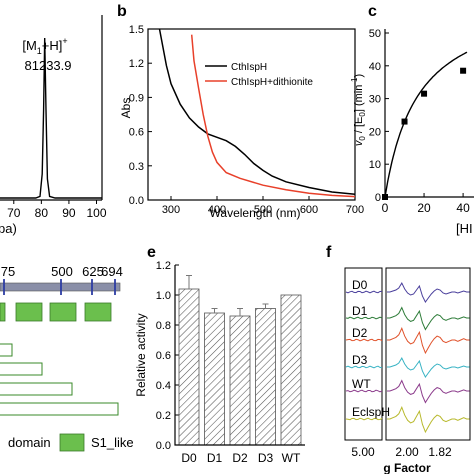  Describe the element at coordinates (29, 442) in the screenshot. I see `legend-domain-label: domain` at that location.